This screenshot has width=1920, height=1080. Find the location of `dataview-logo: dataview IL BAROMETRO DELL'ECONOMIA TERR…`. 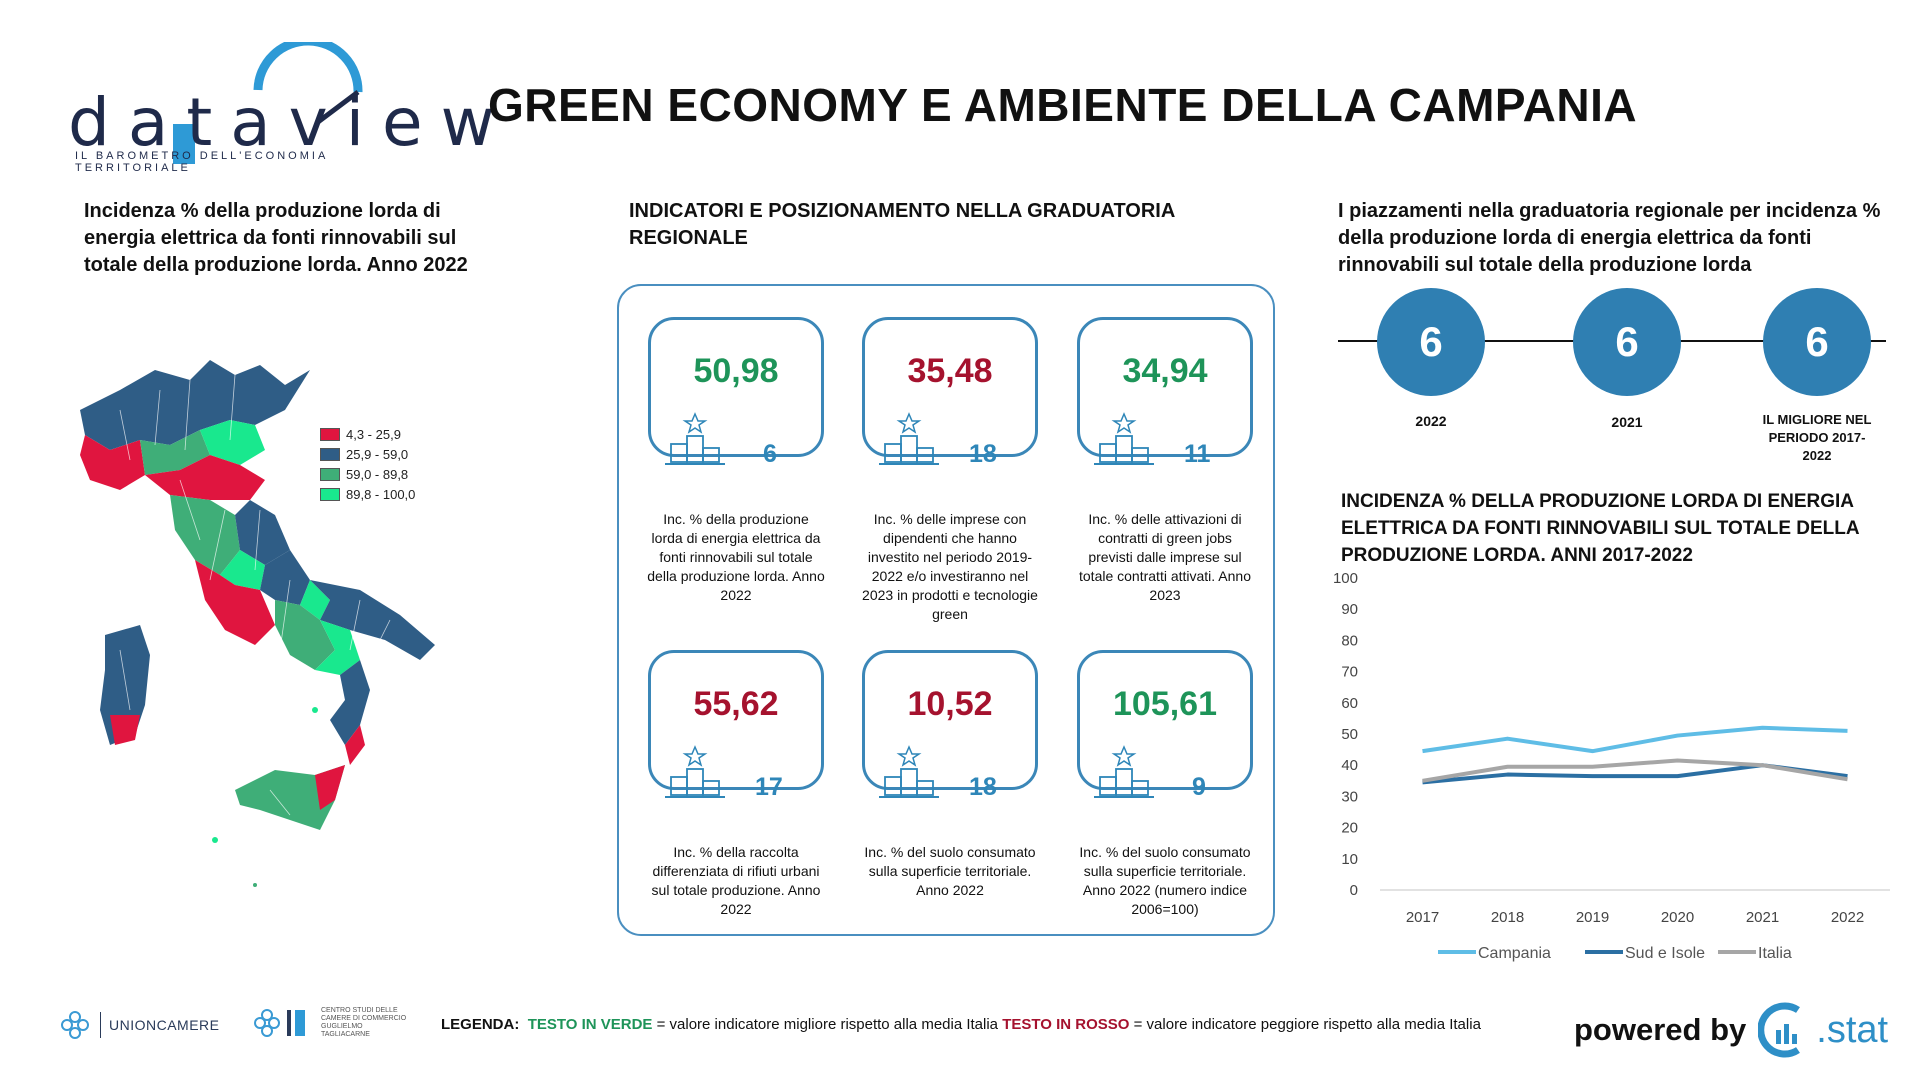

dataview-logo: dataview IL BAROMETRO DELL'ECONOMIA TERR… is located at coordinates (281, 108).